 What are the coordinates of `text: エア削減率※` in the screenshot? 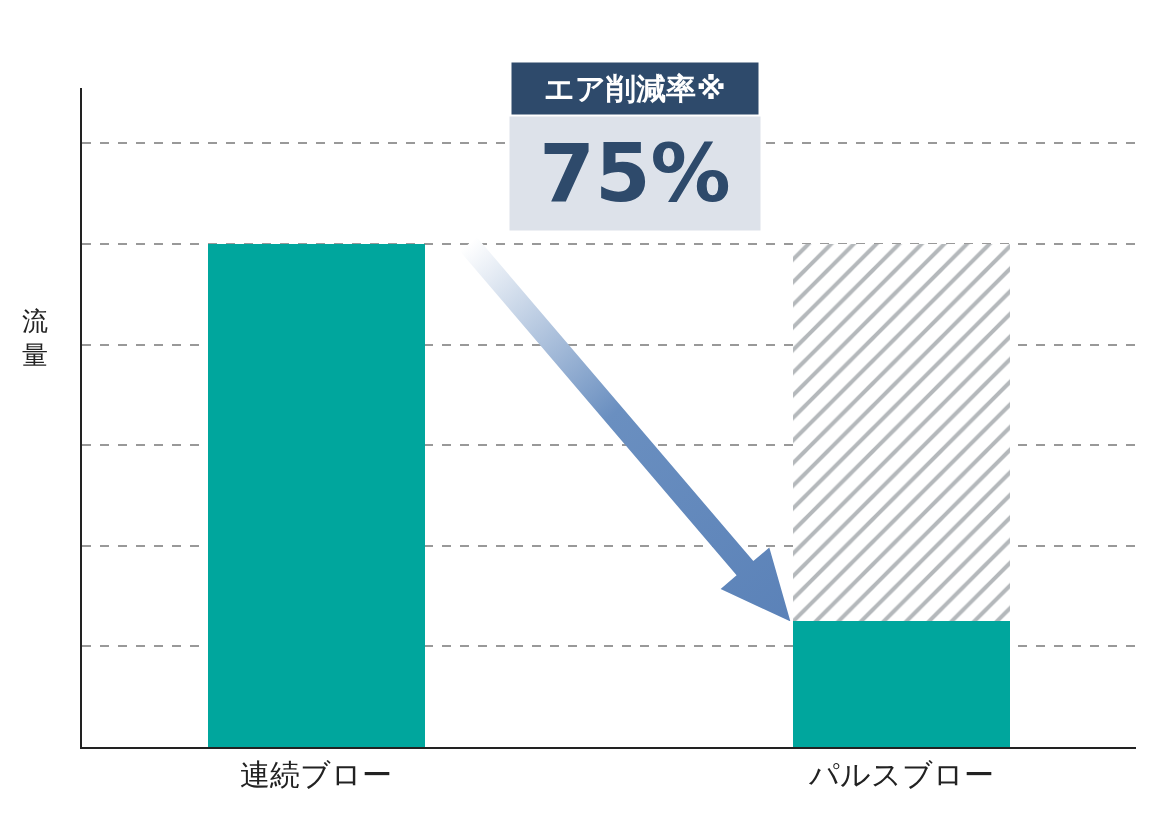 It's located at (635, 88).